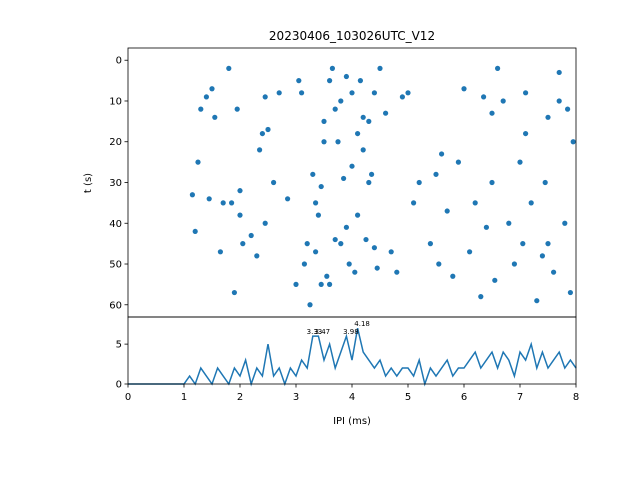  I want to click on x-axis-label: IPI (ms), so click(352, 421).